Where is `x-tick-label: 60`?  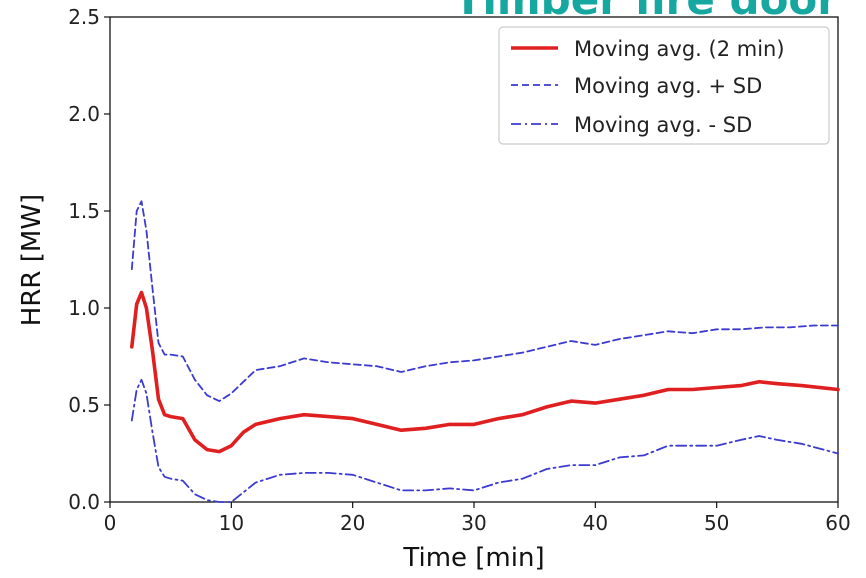
x-tick-label: 60 is located at coordinates (837, 523).